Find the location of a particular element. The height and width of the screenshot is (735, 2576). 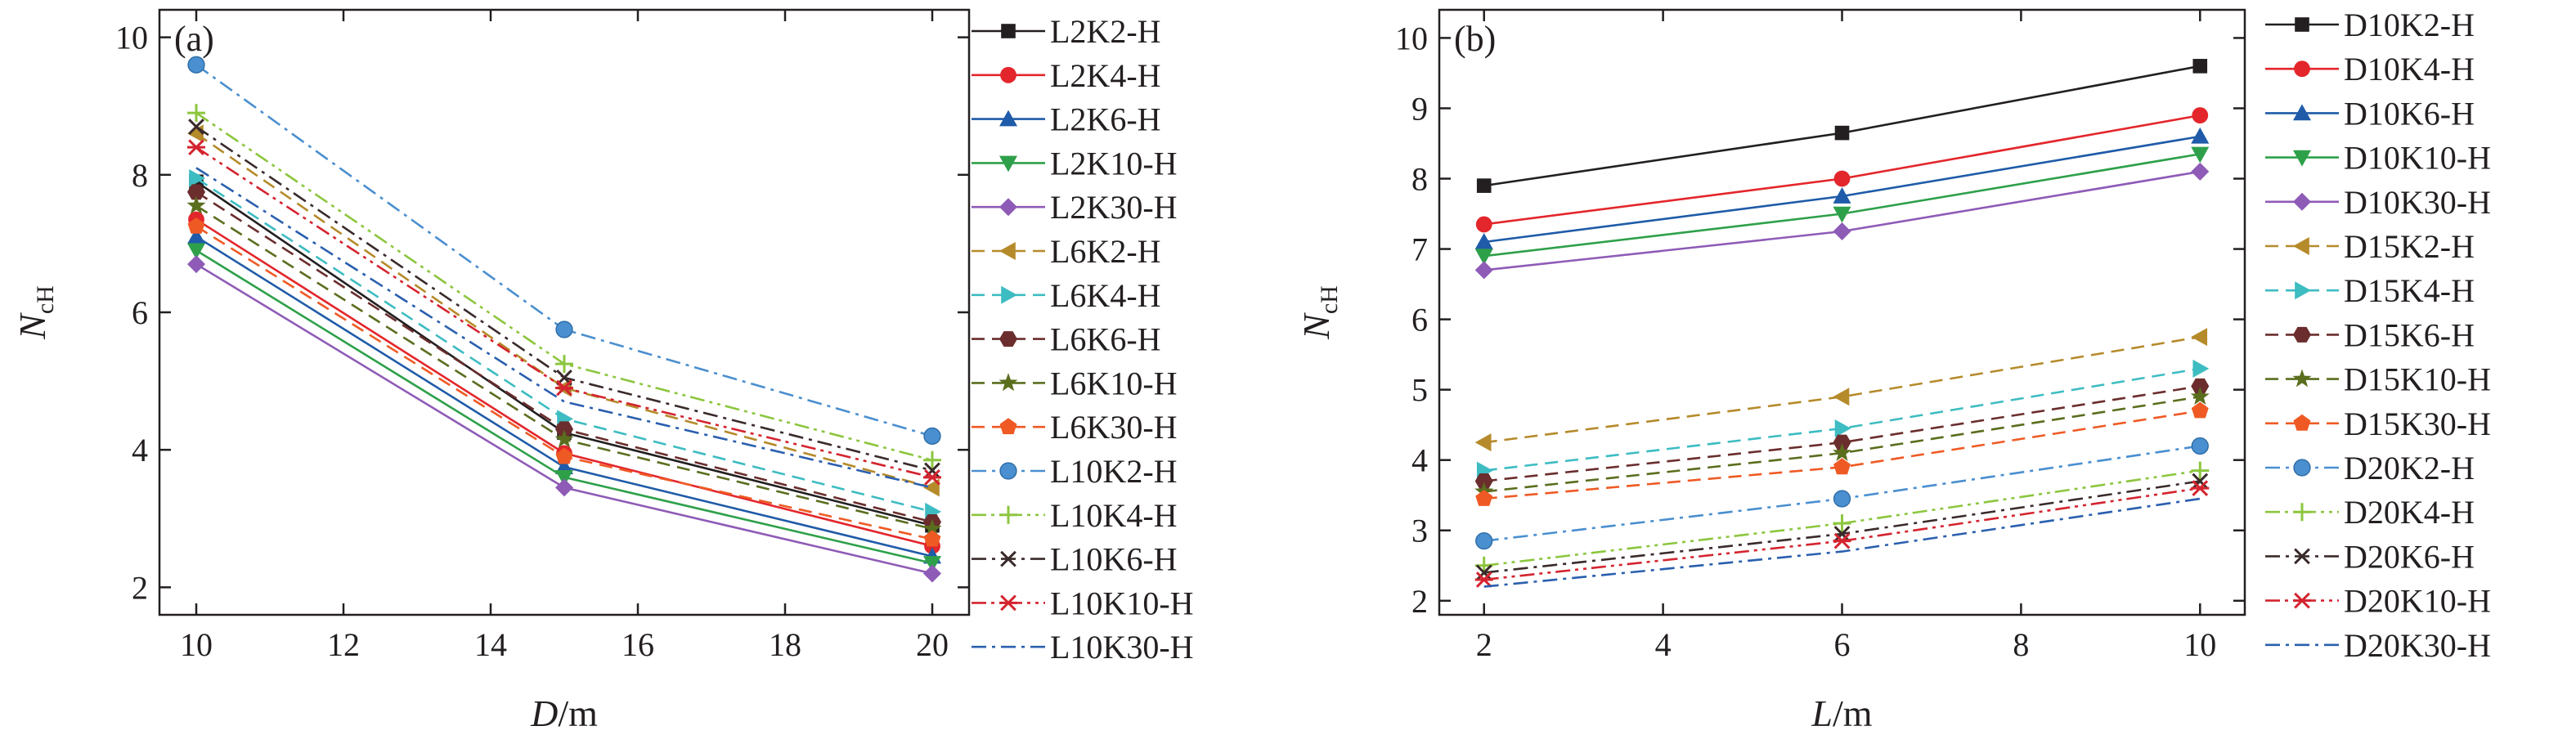

x-tick-label: 12 is located at coordinates (343, 644).